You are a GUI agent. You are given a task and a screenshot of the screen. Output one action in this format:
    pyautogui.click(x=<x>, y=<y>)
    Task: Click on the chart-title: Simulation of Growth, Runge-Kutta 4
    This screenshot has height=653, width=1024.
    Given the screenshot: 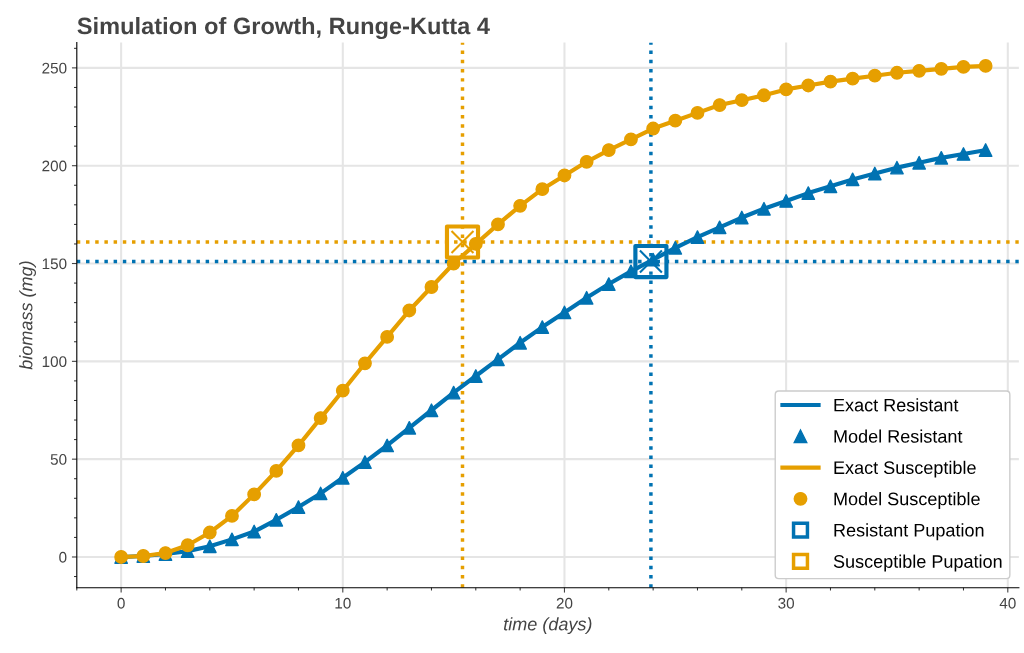 What is the action you would take?
    pyautogui.click(x=283, y=28)
    